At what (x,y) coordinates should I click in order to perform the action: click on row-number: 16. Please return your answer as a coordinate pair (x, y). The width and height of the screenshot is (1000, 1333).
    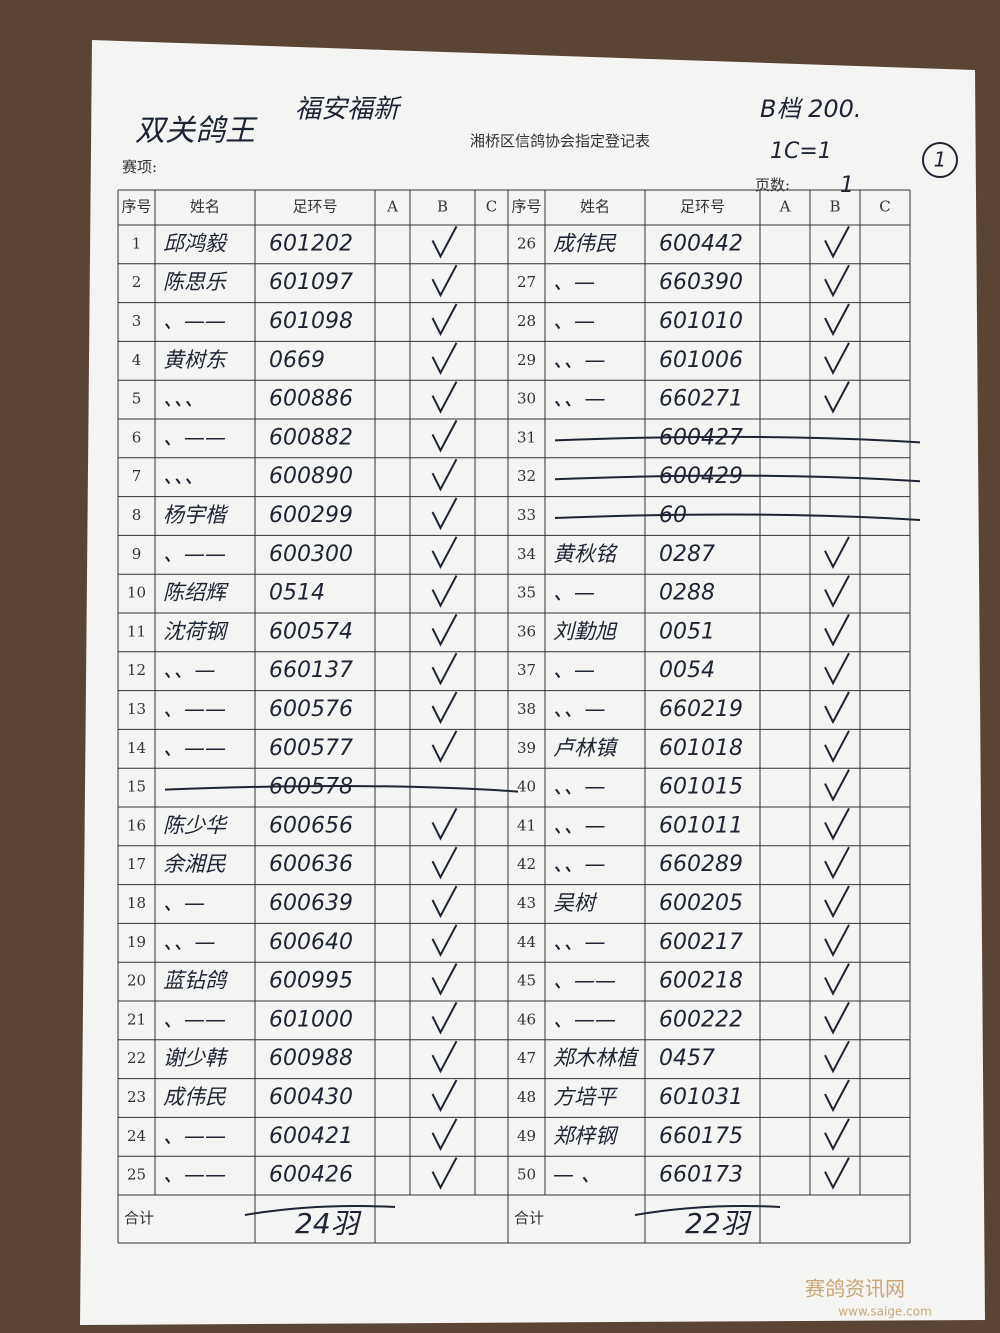
    Looking at the image, I should click on (136, 825).